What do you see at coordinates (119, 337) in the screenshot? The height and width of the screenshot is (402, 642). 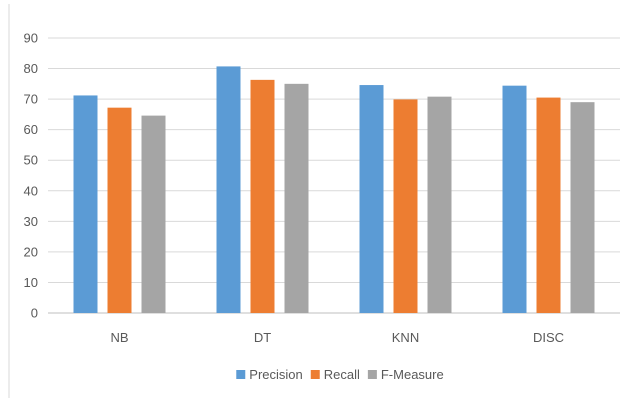 I see `x-tick-label: NB` at bounding box center [119, 337].